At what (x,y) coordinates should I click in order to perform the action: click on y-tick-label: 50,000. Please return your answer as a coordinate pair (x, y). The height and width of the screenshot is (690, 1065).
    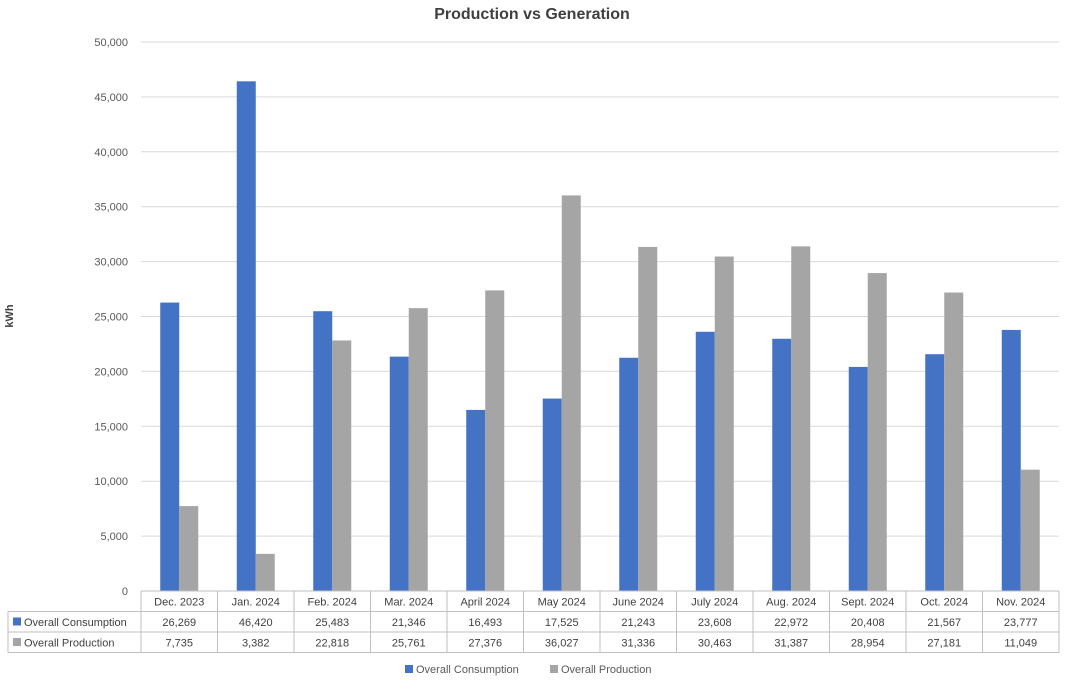
    Looking at the image, I should click on (111, 43).